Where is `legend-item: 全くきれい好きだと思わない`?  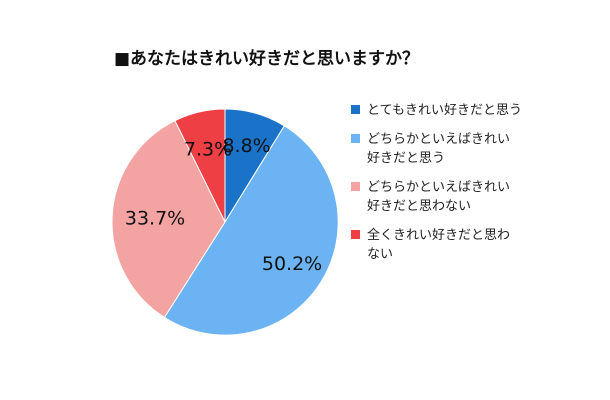 legend-item: 全くきれい好きだと思わない is located at coordinates (476, 245).